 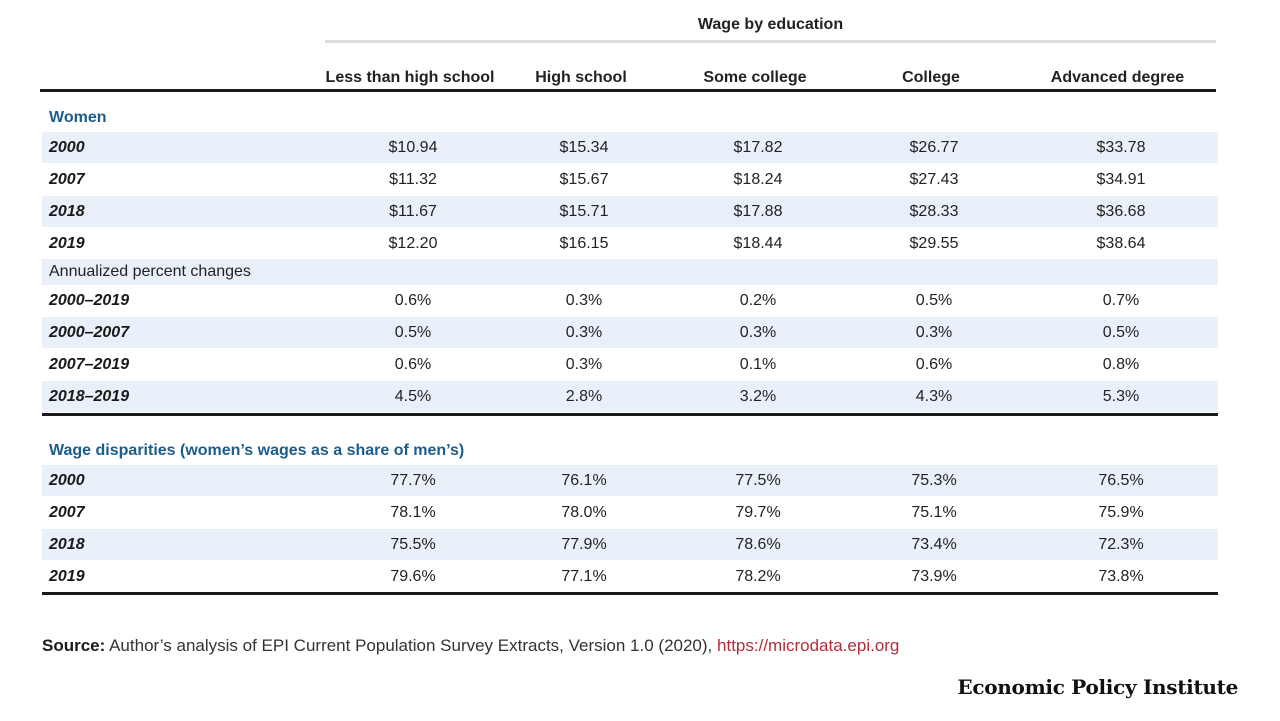 I want to click on table-cell: $11.32, so click(x=413, y=179).